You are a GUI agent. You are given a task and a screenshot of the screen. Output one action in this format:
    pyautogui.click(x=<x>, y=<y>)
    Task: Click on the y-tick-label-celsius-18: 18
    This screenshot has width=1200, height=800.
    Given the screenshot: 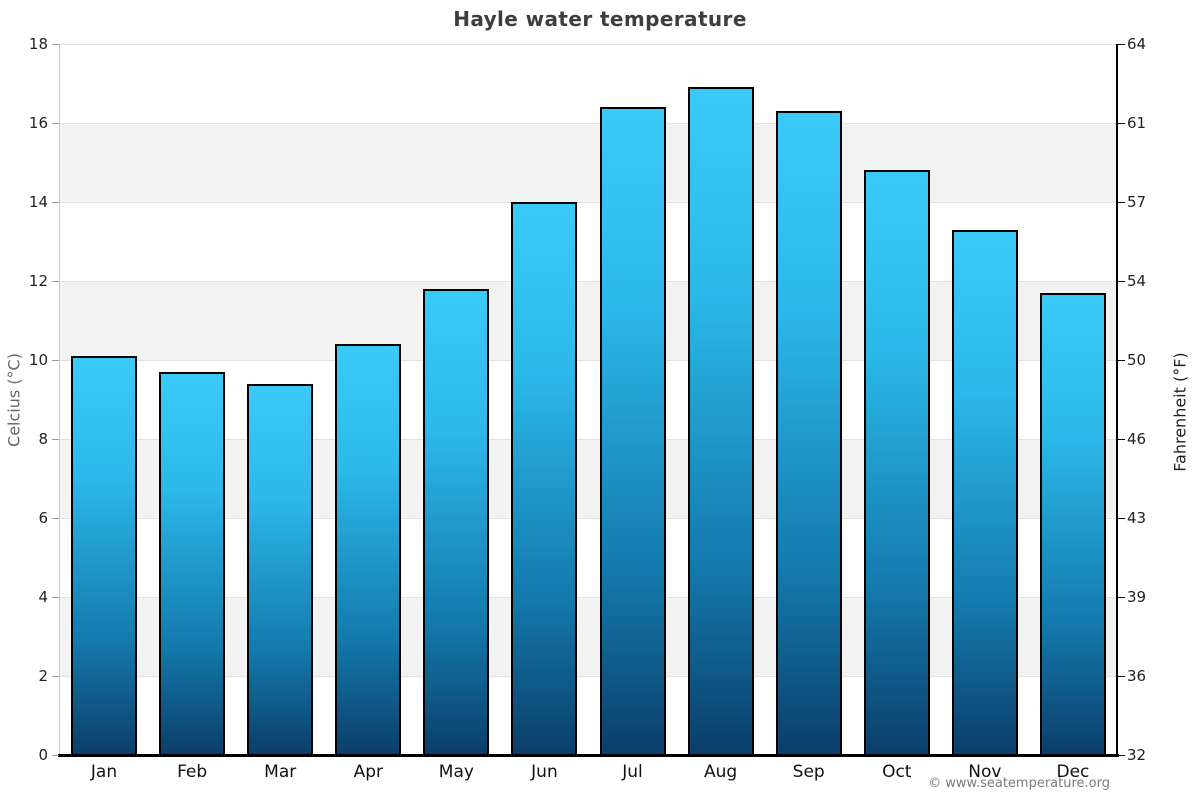 What is the action you would take?
    pyautogui.click(x=38, y=44)
    